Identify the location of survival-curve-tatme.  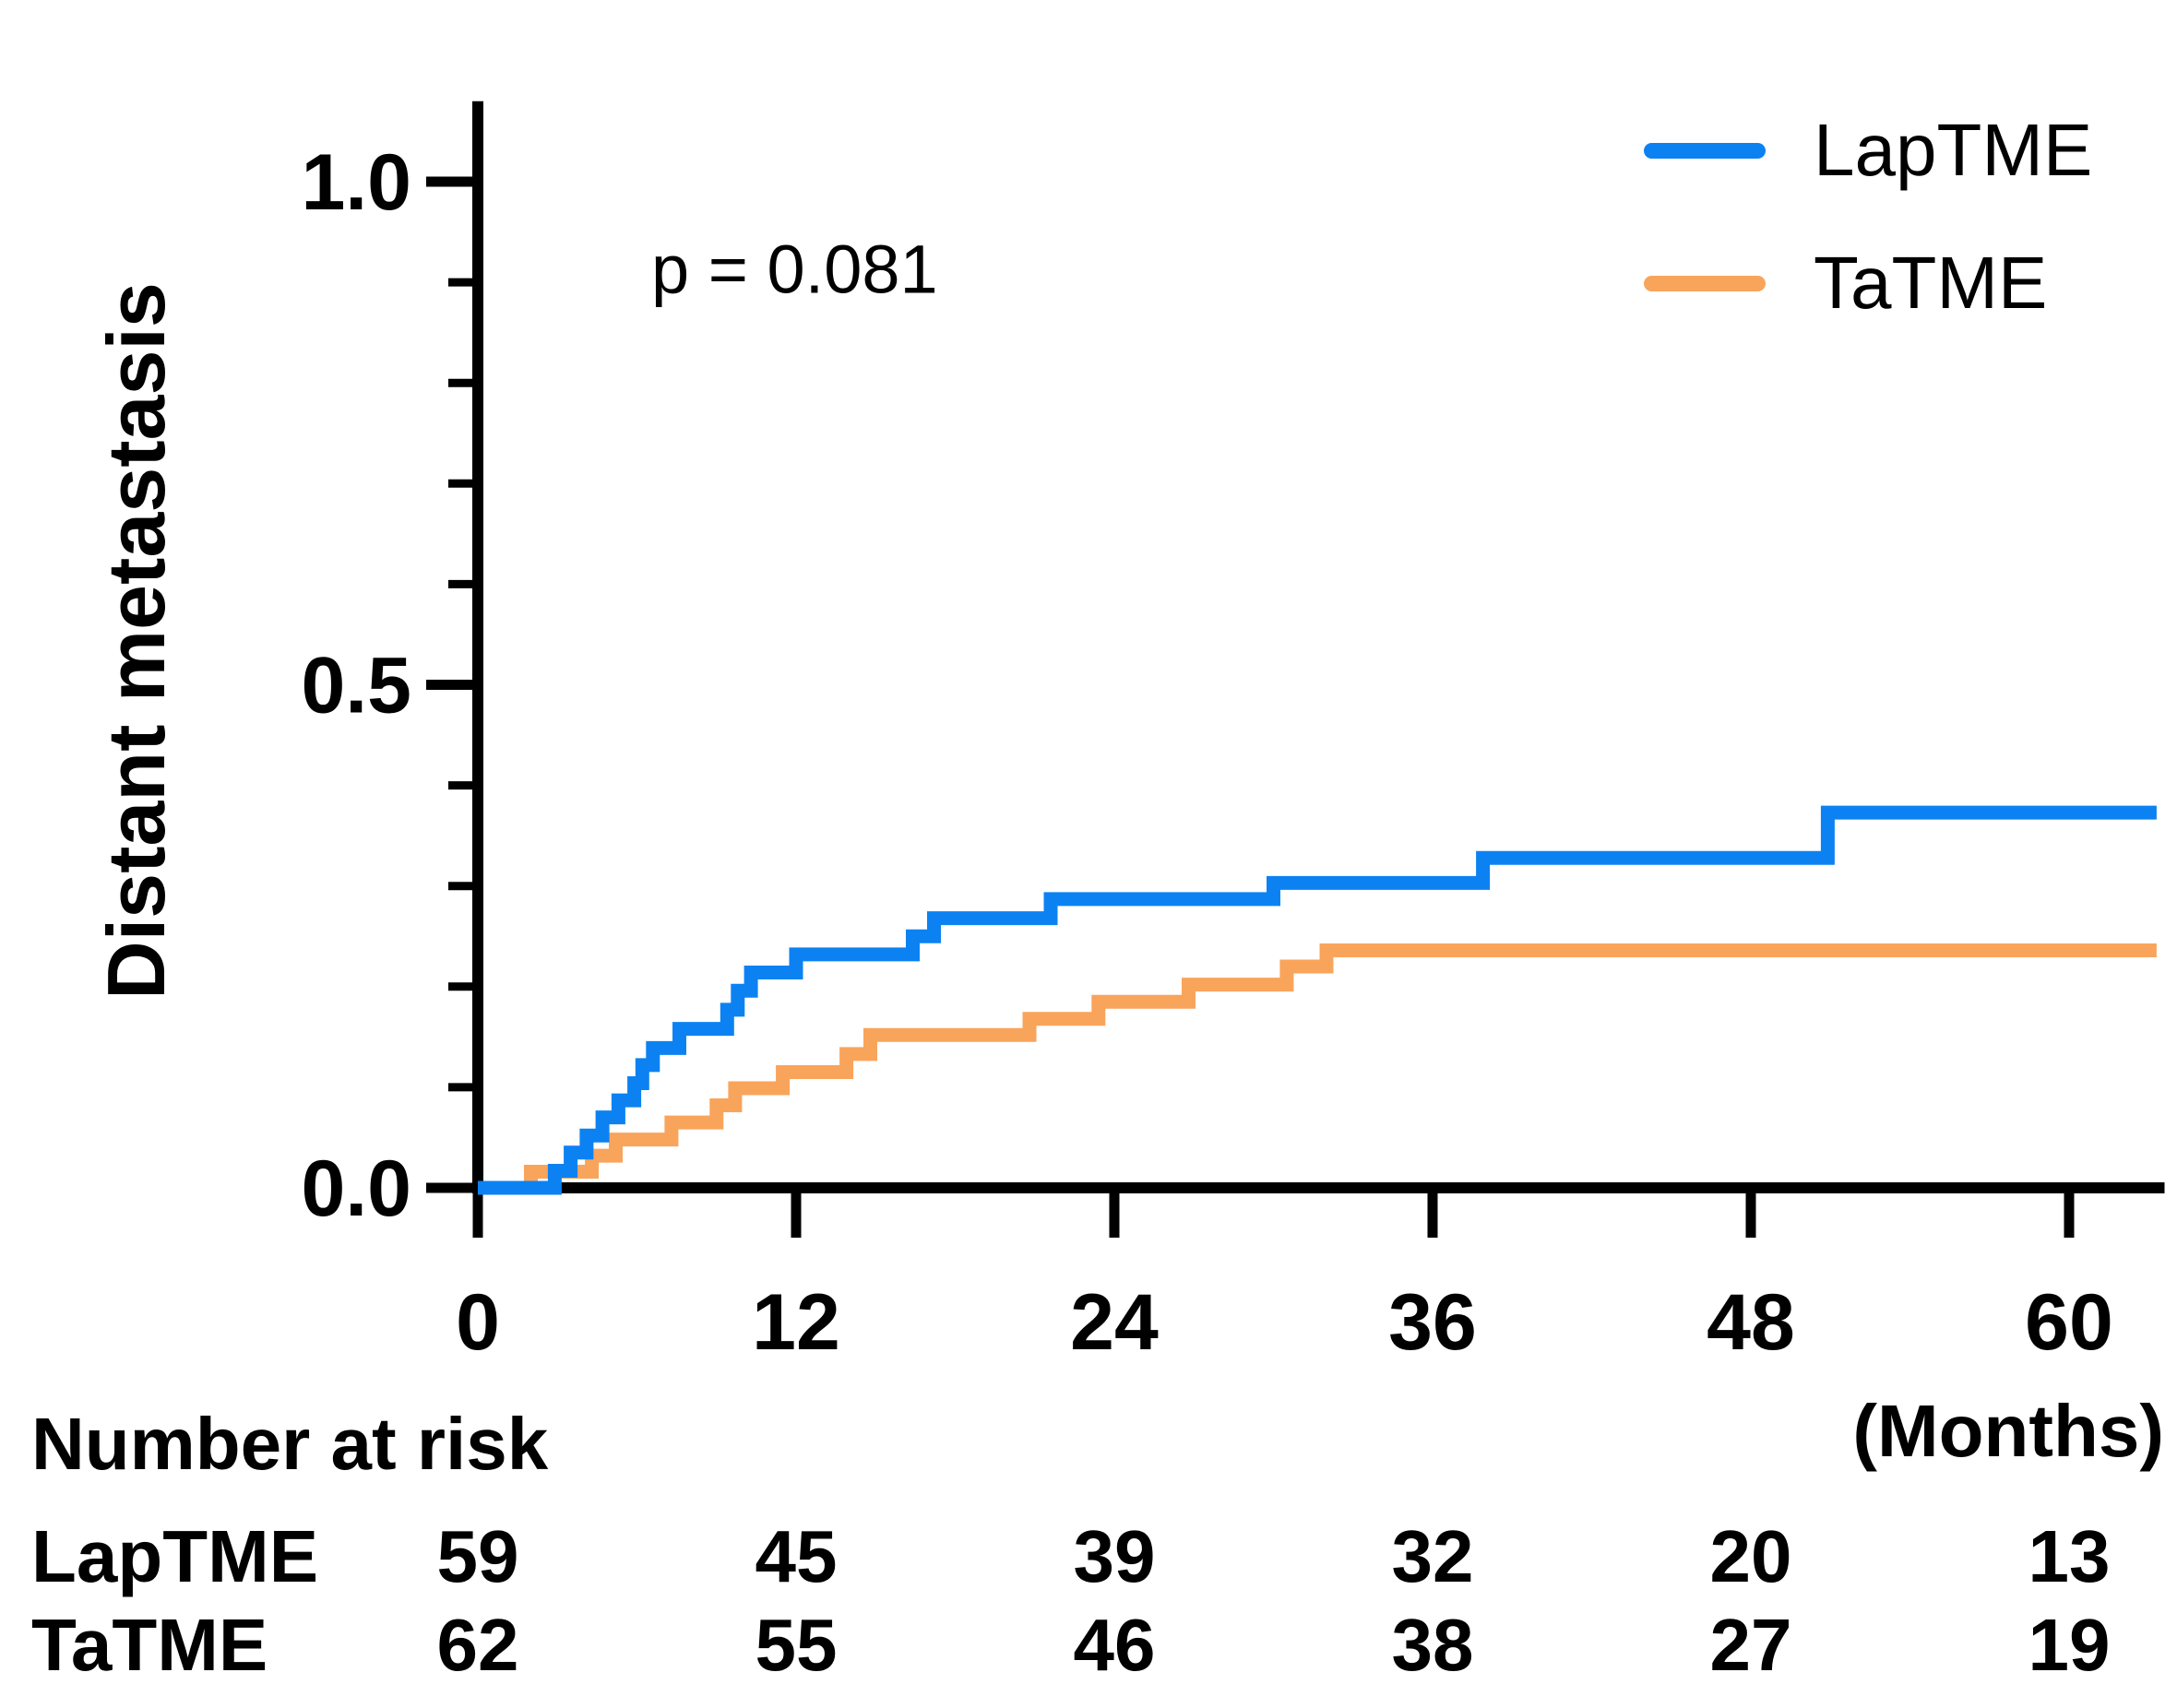
(1317, 1069).